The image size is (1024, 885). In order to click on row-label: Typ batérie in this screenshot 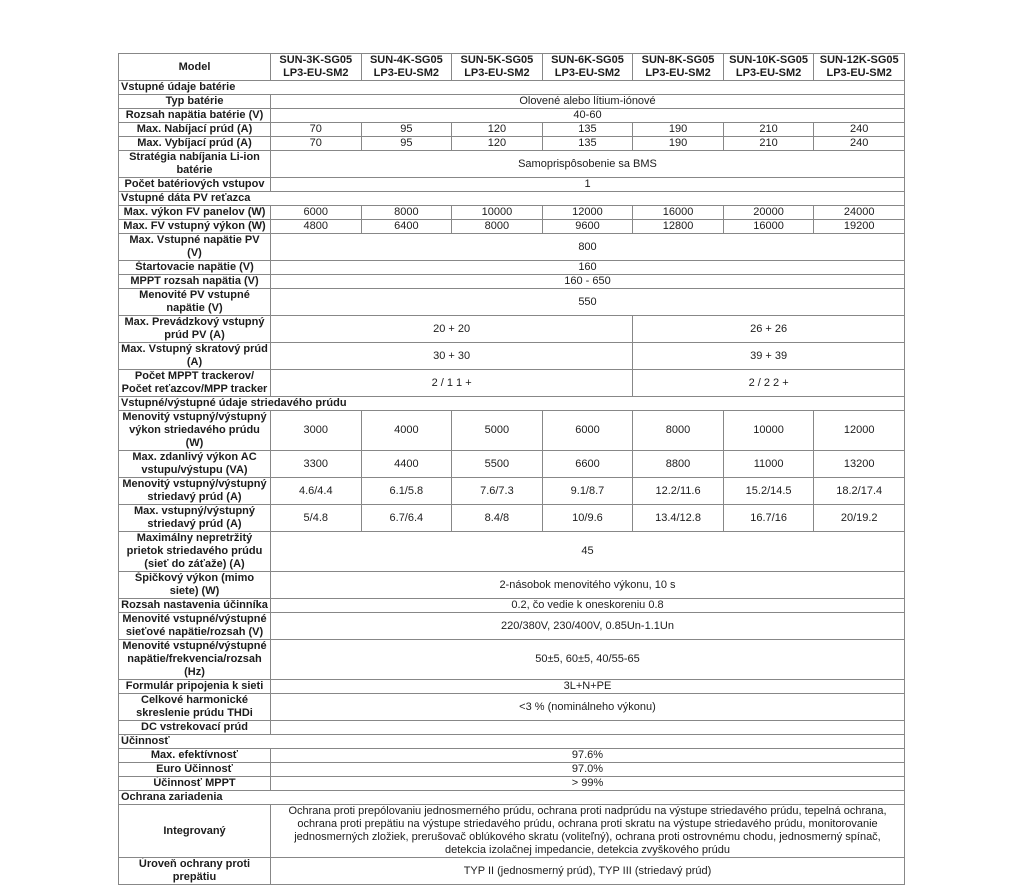, I will do `click(194, 101)`.